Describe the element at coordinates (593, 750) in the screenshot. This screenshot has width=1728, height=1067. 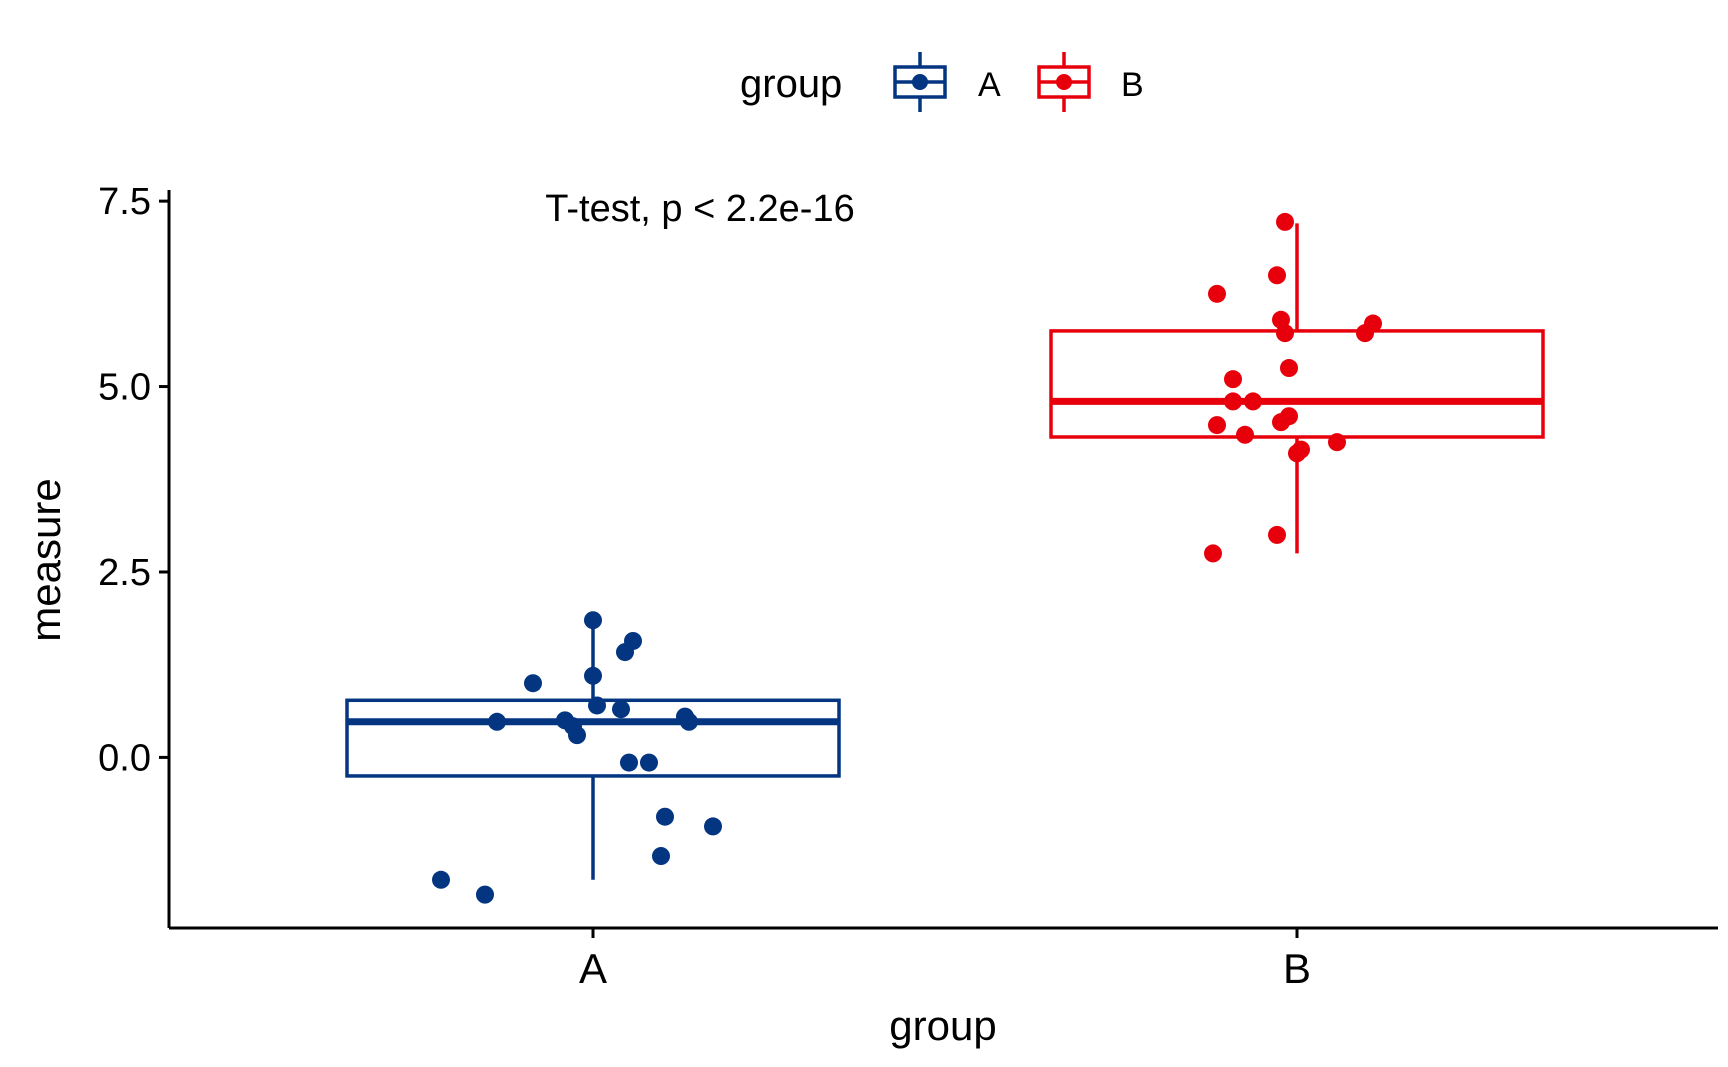
I see `box-a` at that location.